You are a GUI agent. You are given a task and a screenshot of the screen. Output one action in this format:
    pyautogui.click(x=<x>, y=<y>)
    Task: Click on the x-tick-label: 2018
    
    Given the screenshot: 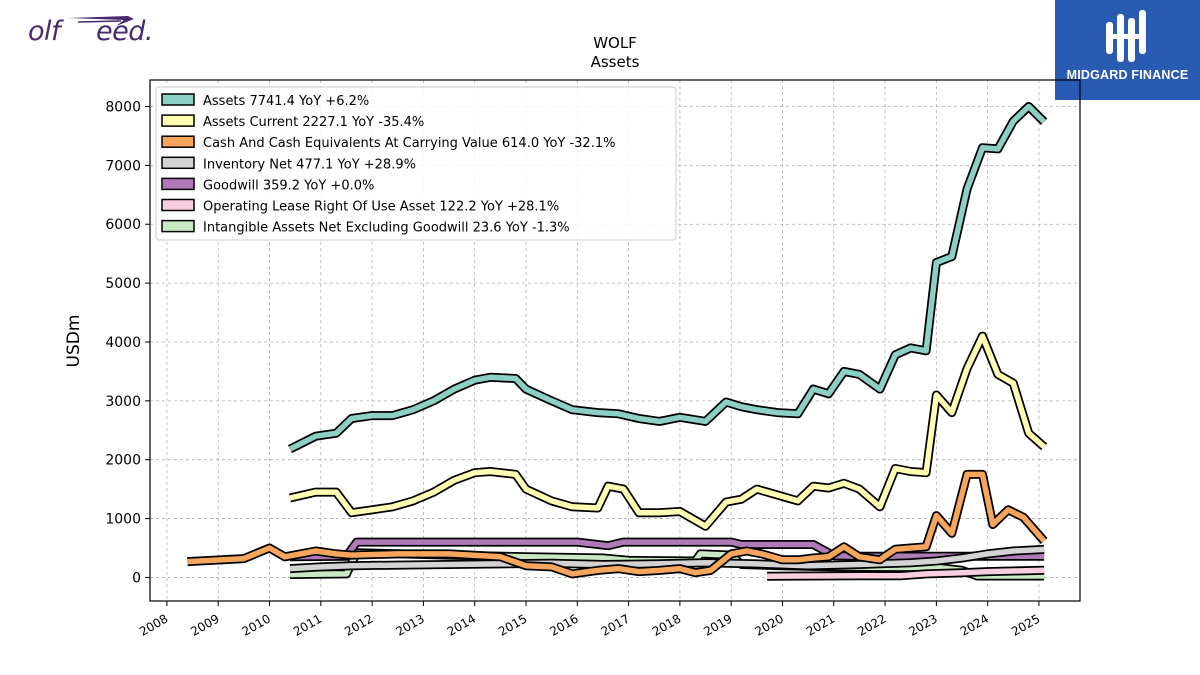 What is the action you would take?
    pyautogui.click(x=666, y=624)
    